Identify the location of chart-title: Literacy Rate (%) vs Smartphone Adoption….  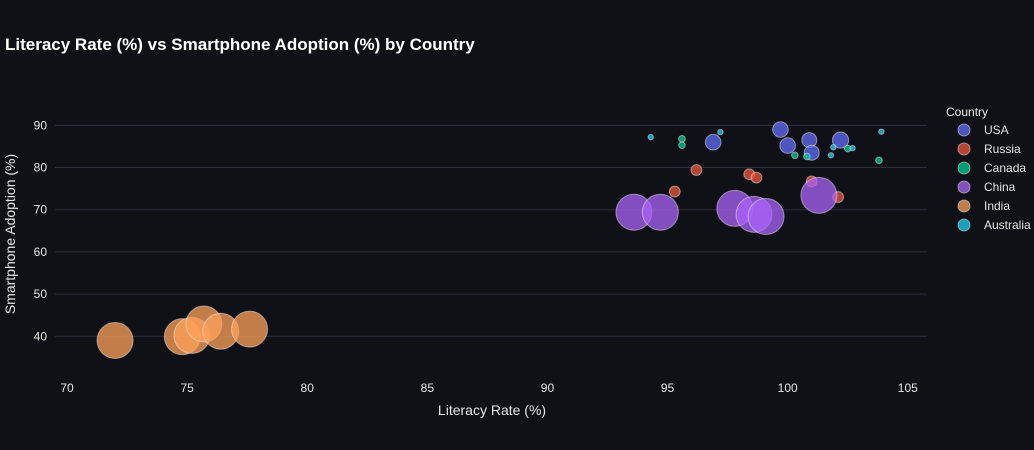
(240, 44).